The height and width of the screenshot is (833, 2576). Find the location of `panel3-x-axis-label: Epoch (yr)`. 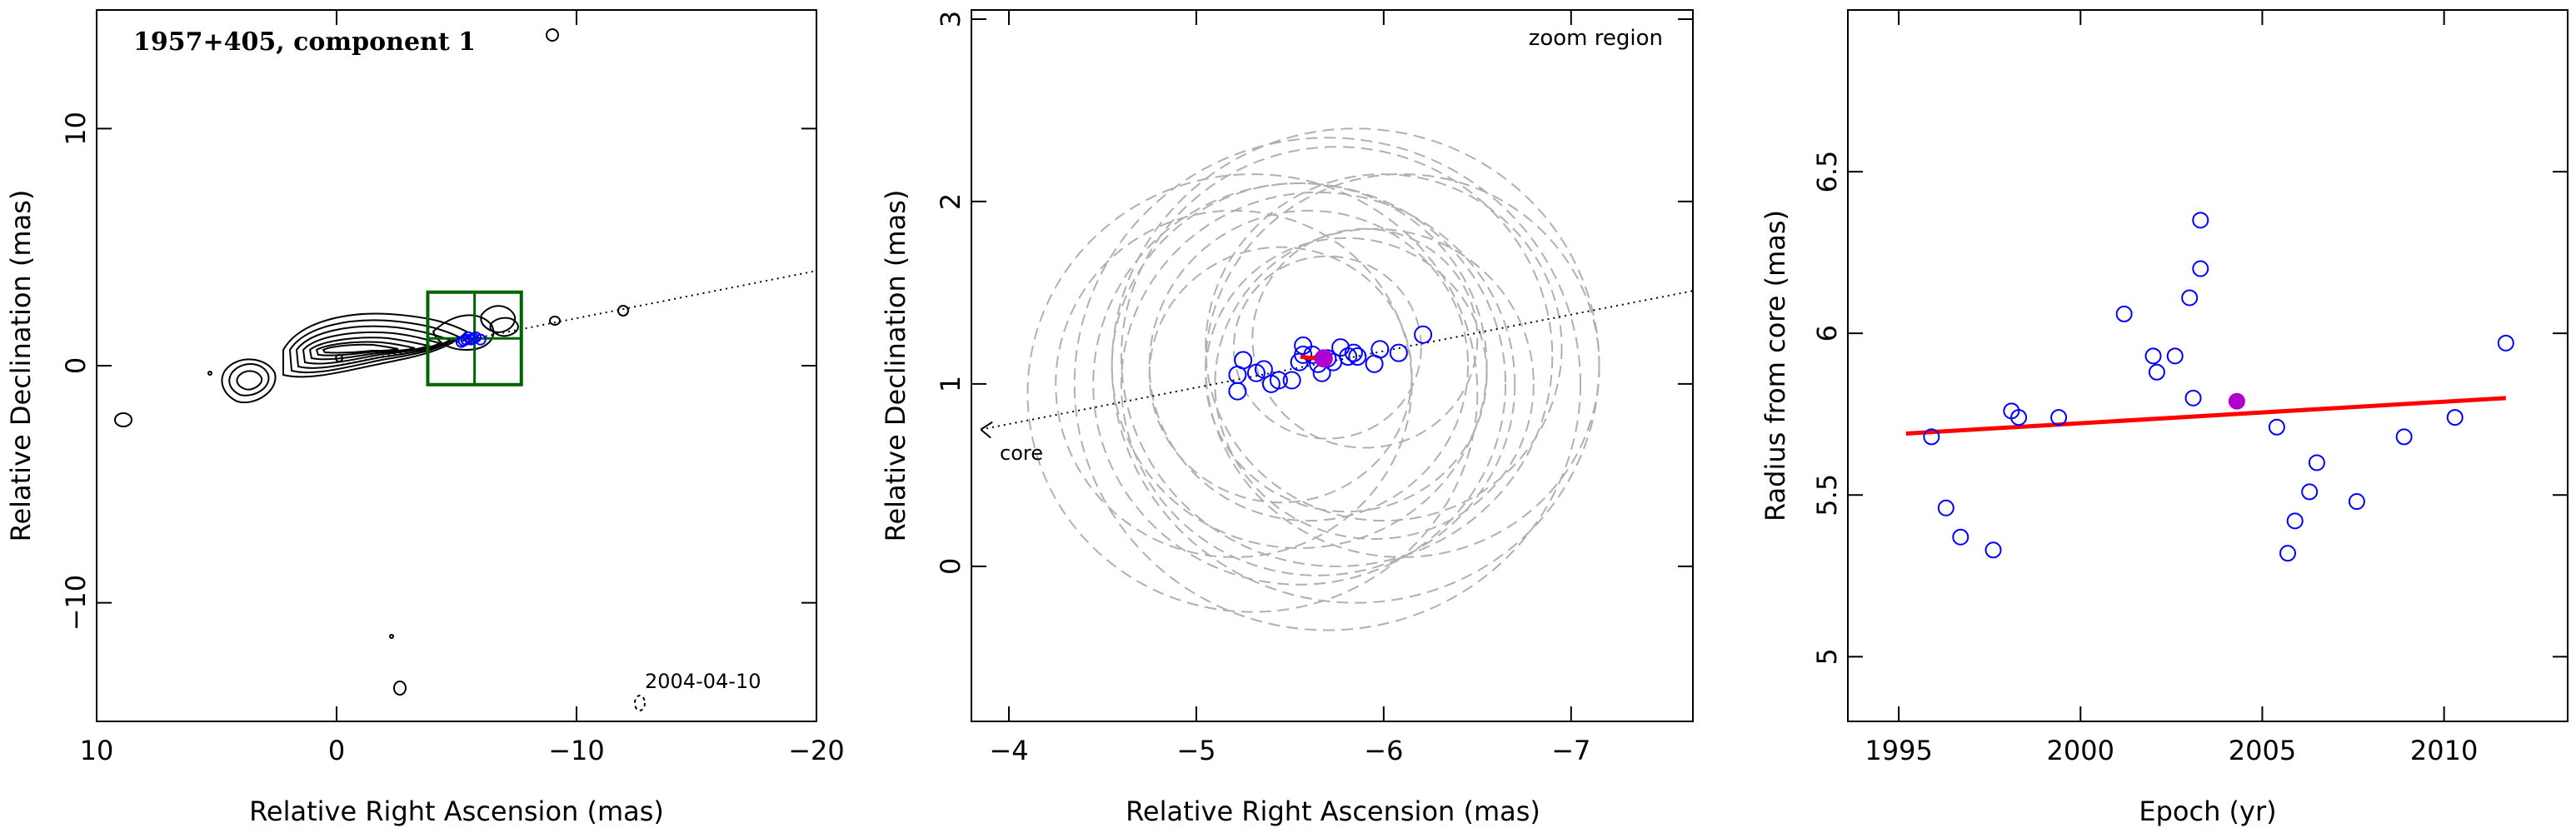

panel3-x-axis-label: Epoch (yr) is located at coordinates (2207, 811).